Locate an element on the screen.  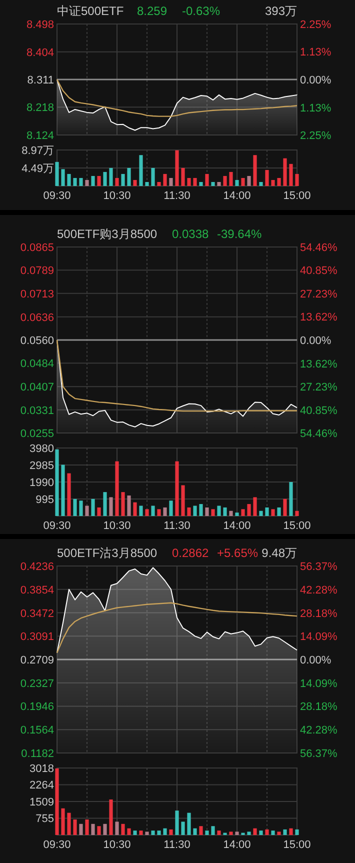
y-tick-label: 0.3472 is located at coordinates (37, 614).